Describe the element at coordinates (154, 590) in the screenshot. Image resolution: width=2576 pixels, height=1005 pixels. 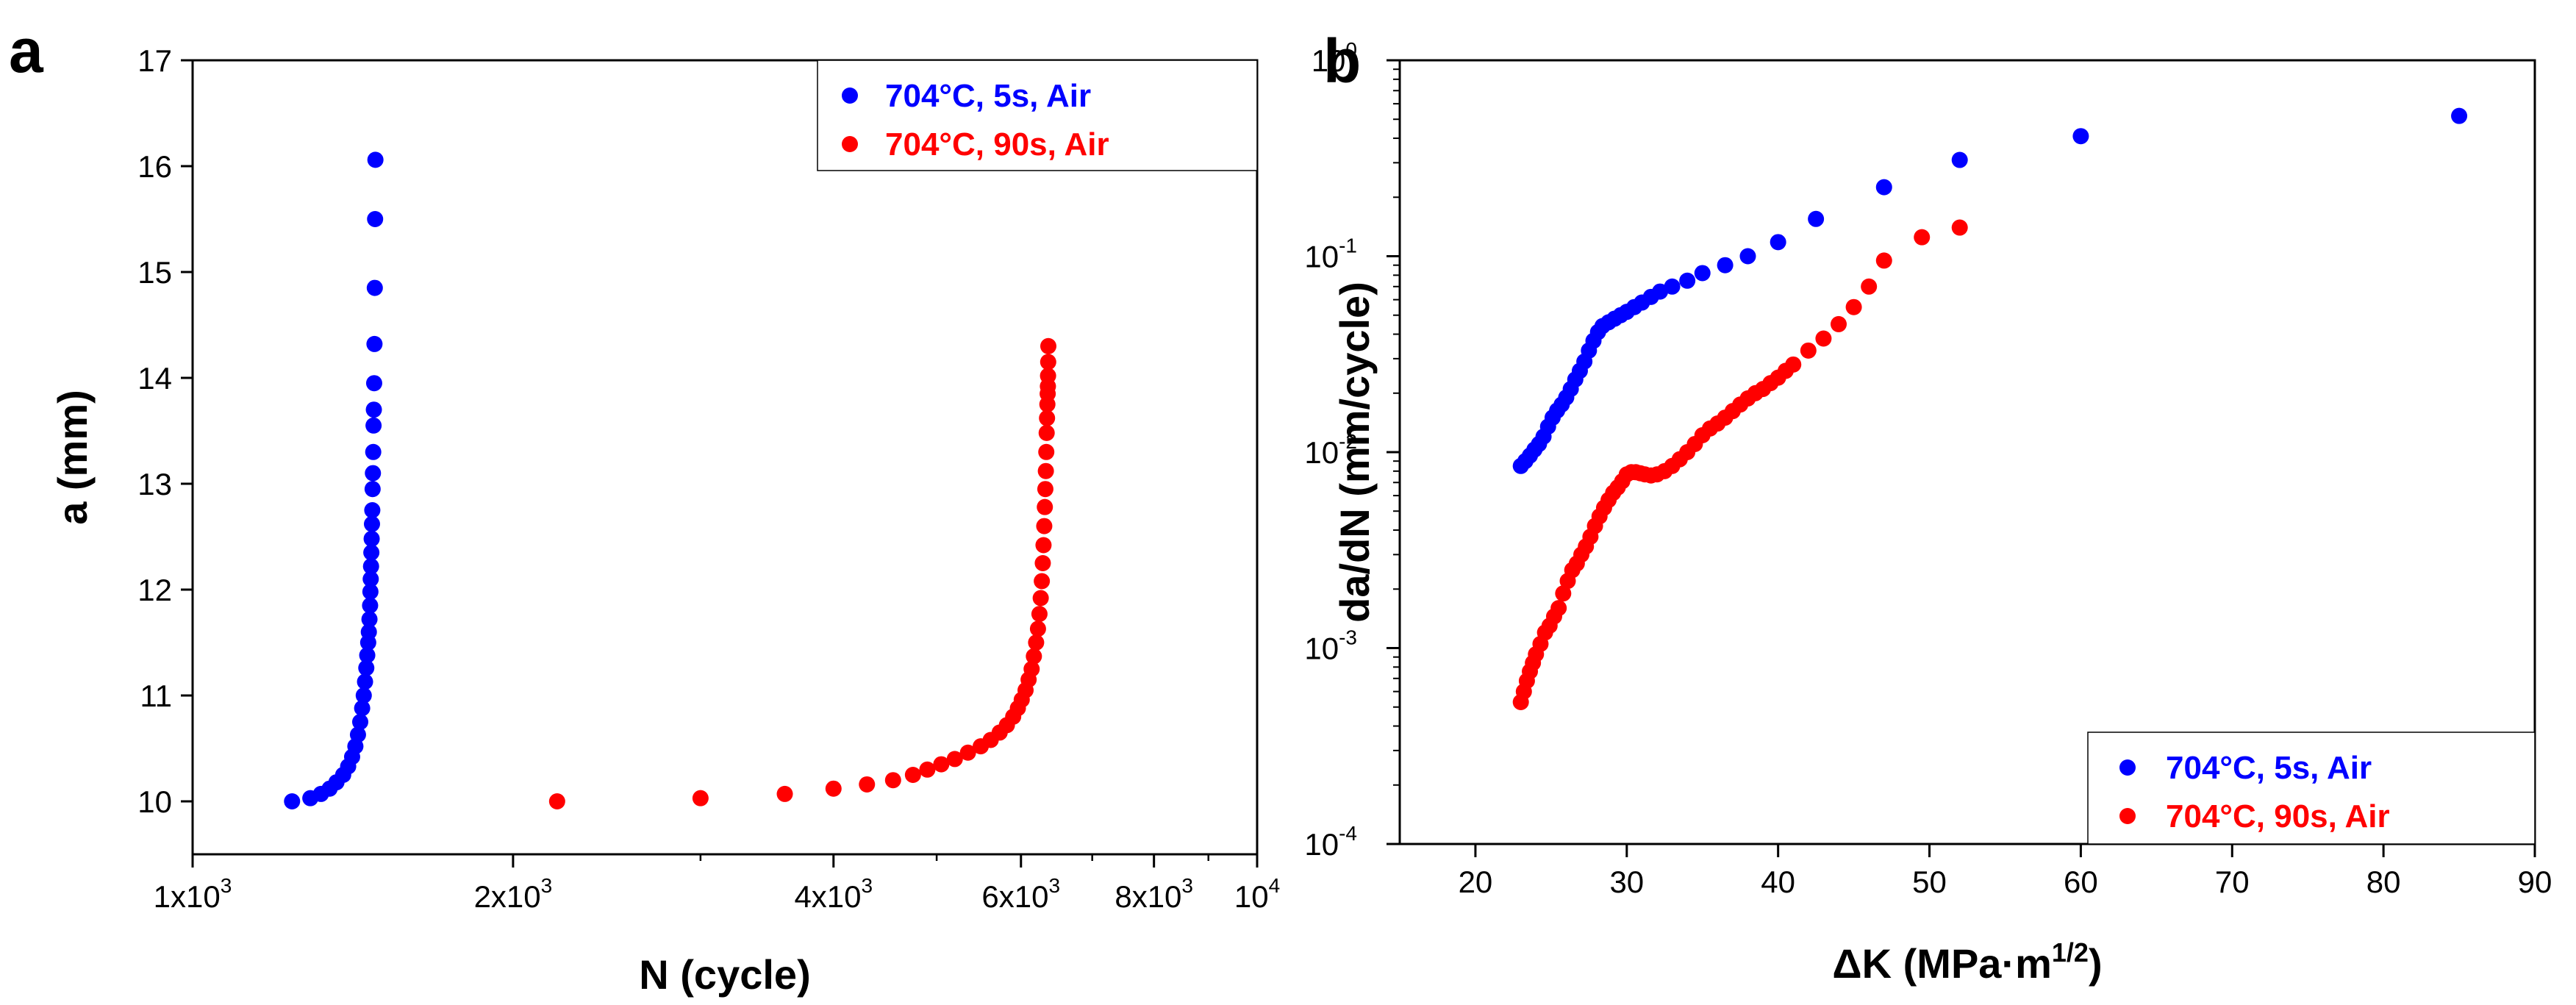
I see `y-tick-label: 12` at that location.